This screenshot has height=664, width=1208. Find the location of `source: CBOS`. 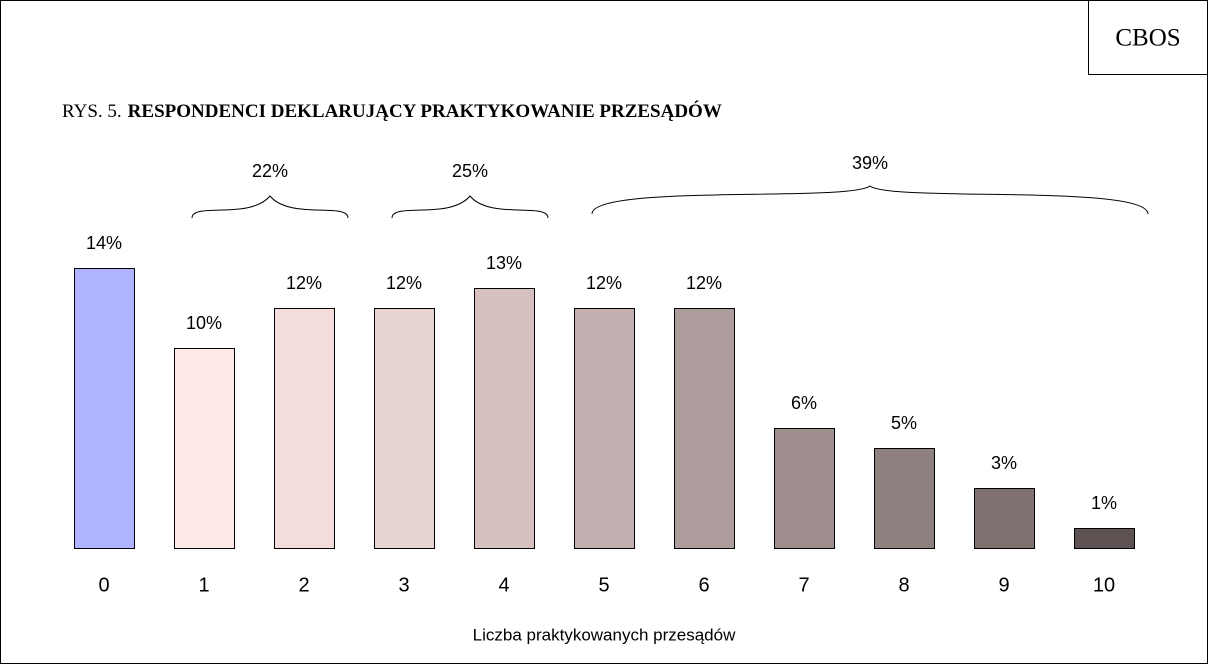

source: CBOS is located at coordinates (1147, 38).